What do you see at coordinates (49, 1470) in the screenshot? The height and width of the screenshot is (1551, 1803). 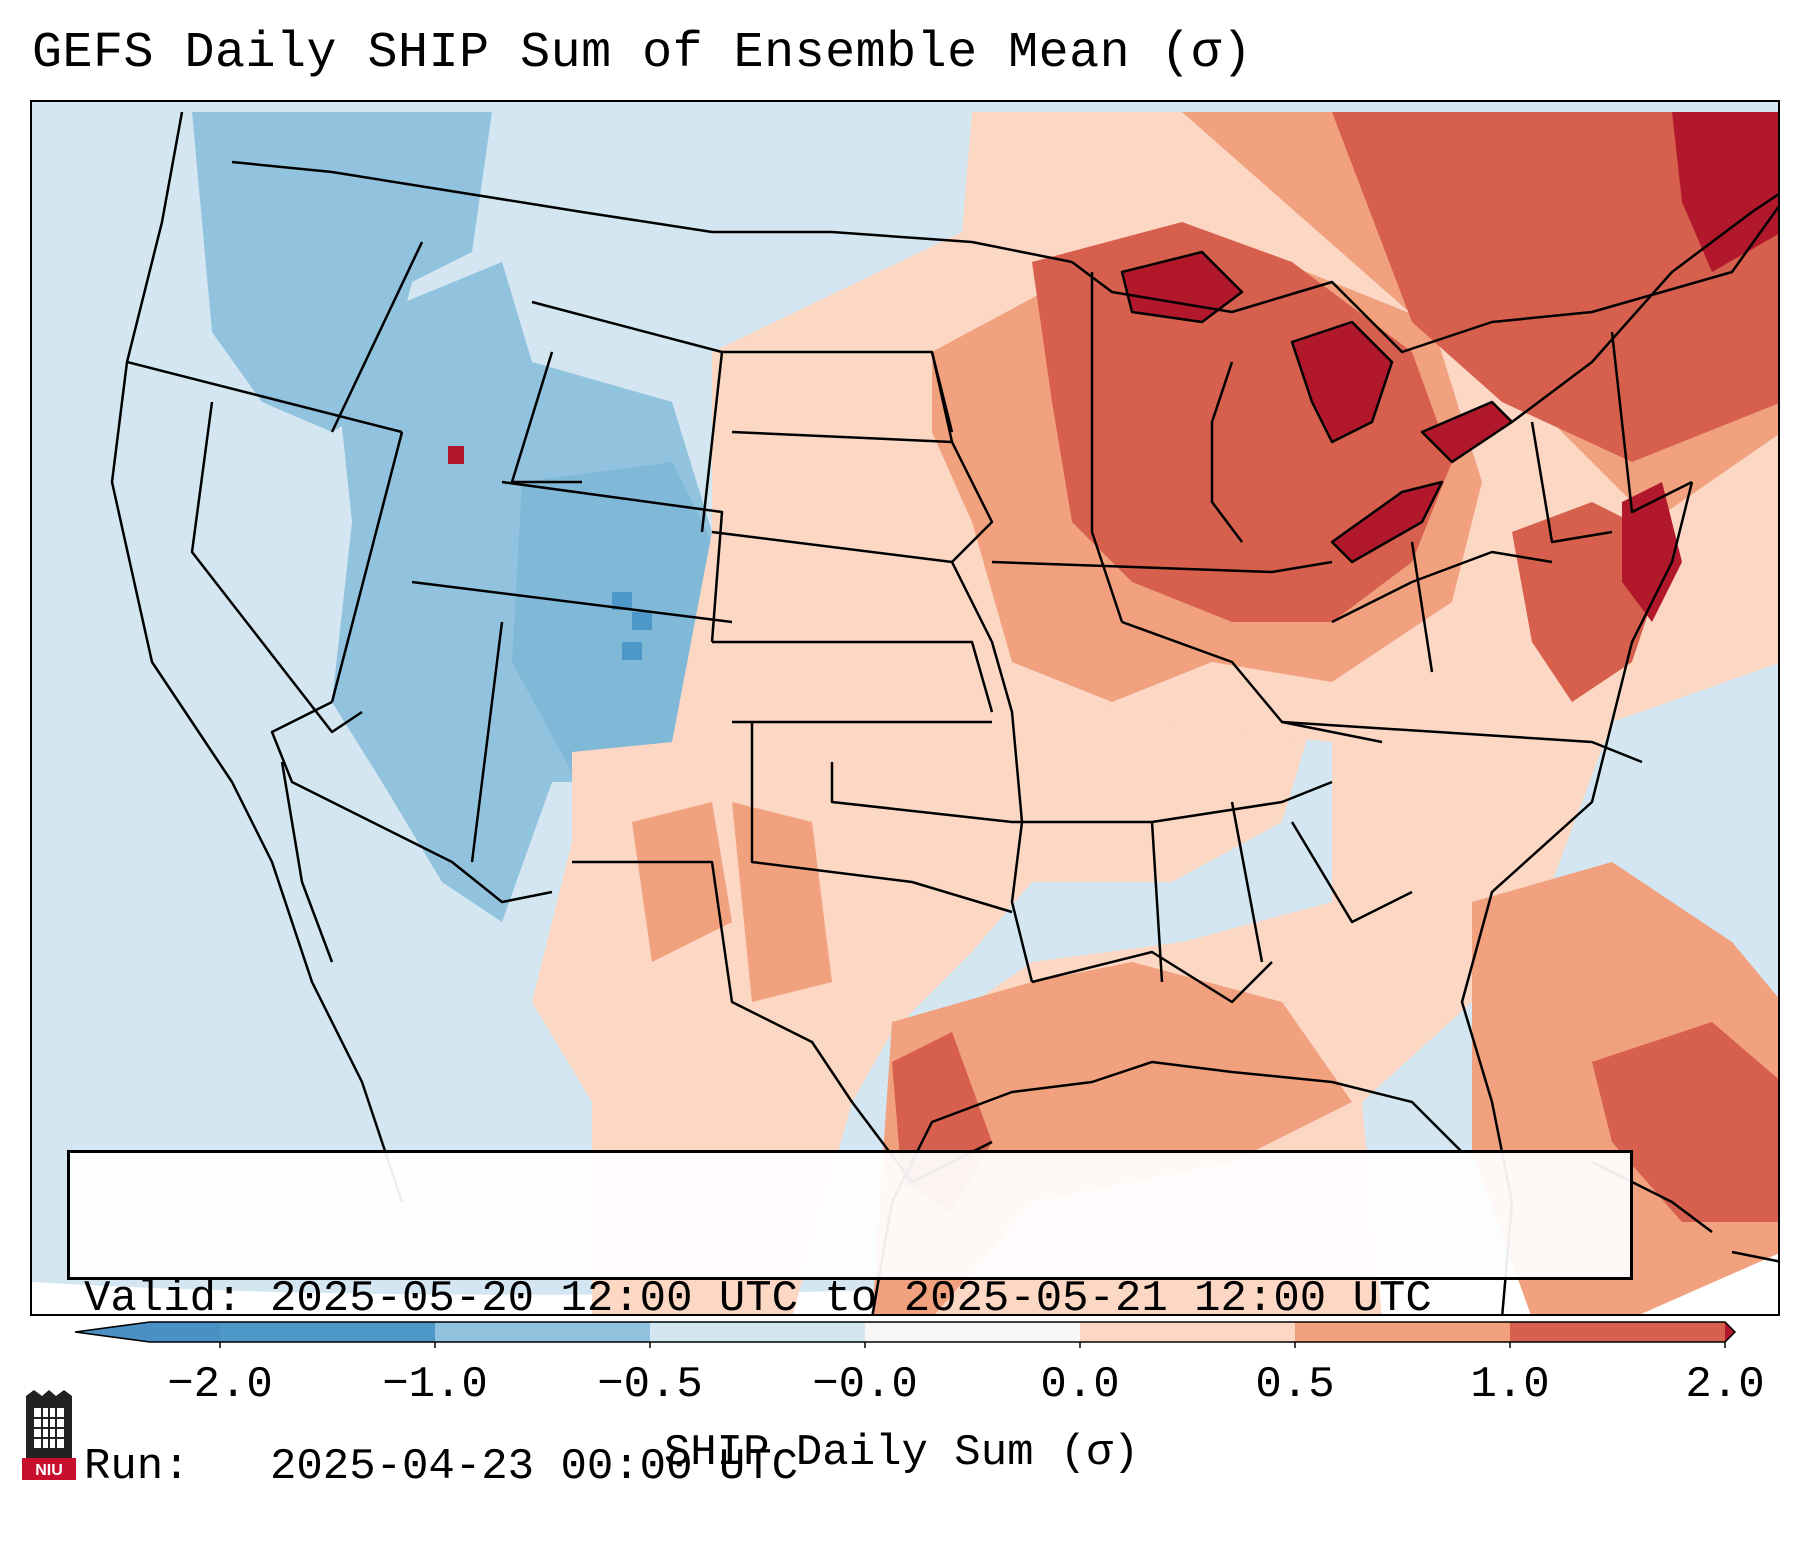 I see `svg-text: NIU` at bounding box center [49, 1470].